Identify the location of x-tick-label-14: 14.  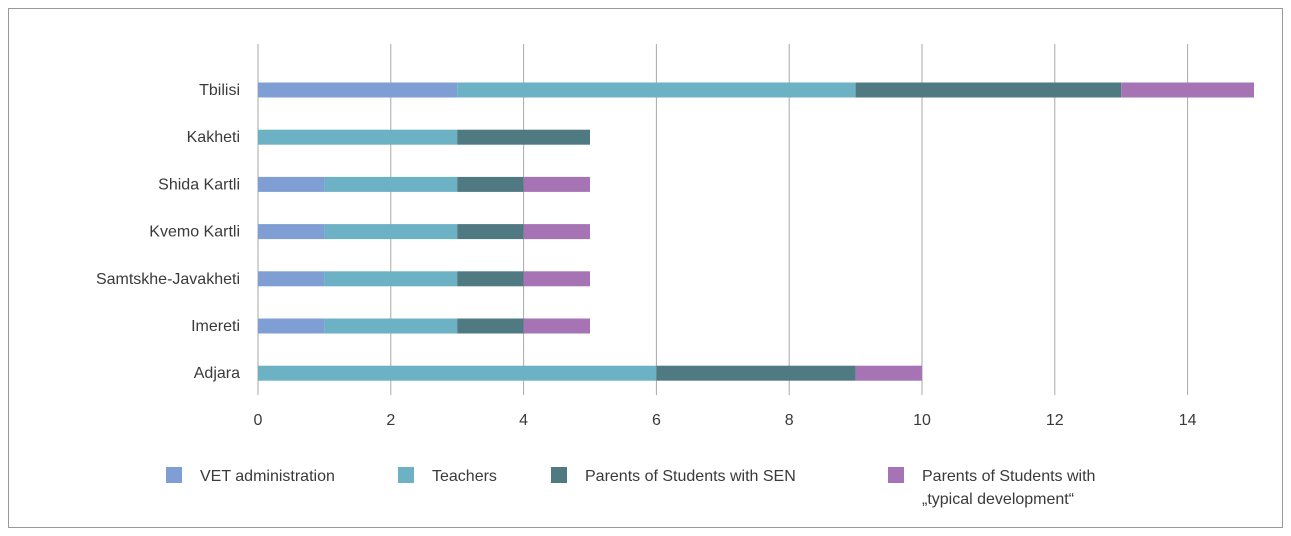
(1188, 420).